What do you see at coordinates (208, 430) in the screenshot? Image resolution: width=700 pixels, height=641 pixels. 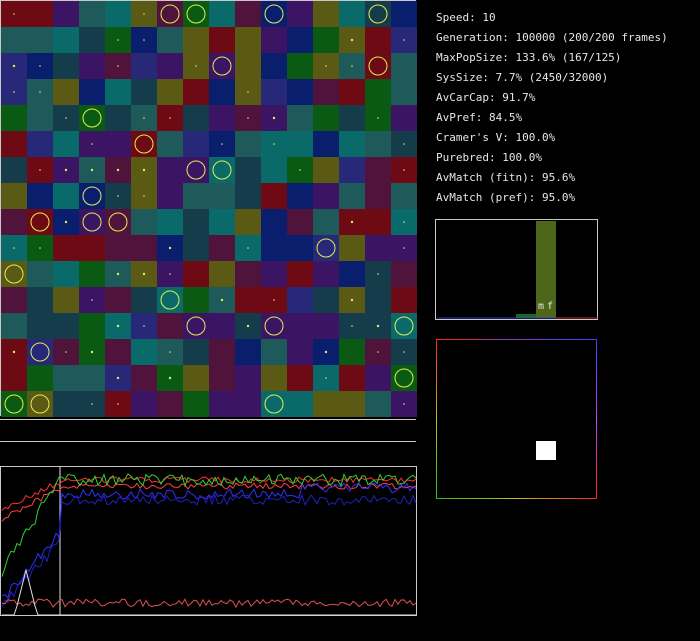 I see `generation-progress-bar` at bounding box center [208, 430].